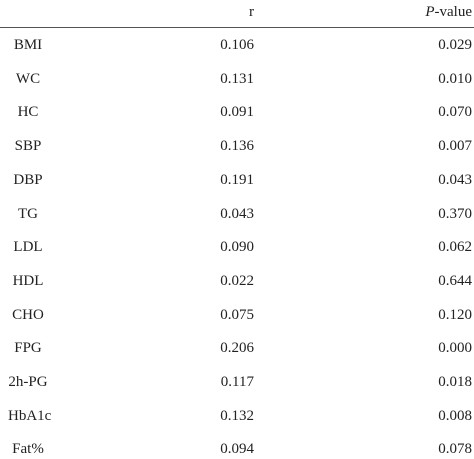  I want to click on header-r: r, so click(251, 12).